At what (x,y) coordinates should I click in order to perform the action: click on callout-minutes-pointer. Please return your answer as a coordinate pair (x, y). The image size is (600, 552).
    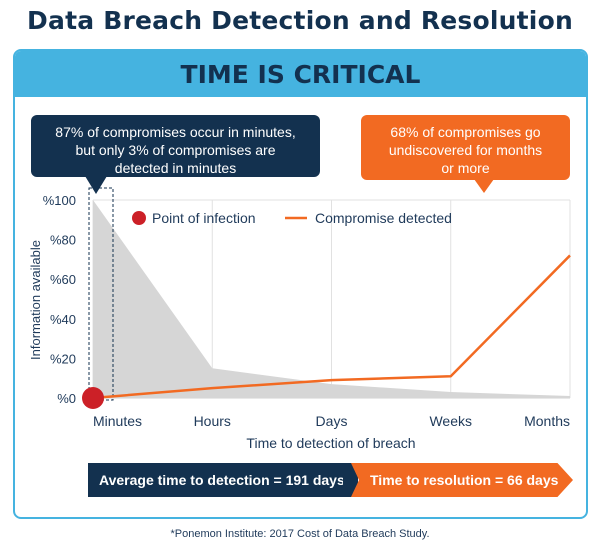
    Looking at the image, I should click on (96, 185).